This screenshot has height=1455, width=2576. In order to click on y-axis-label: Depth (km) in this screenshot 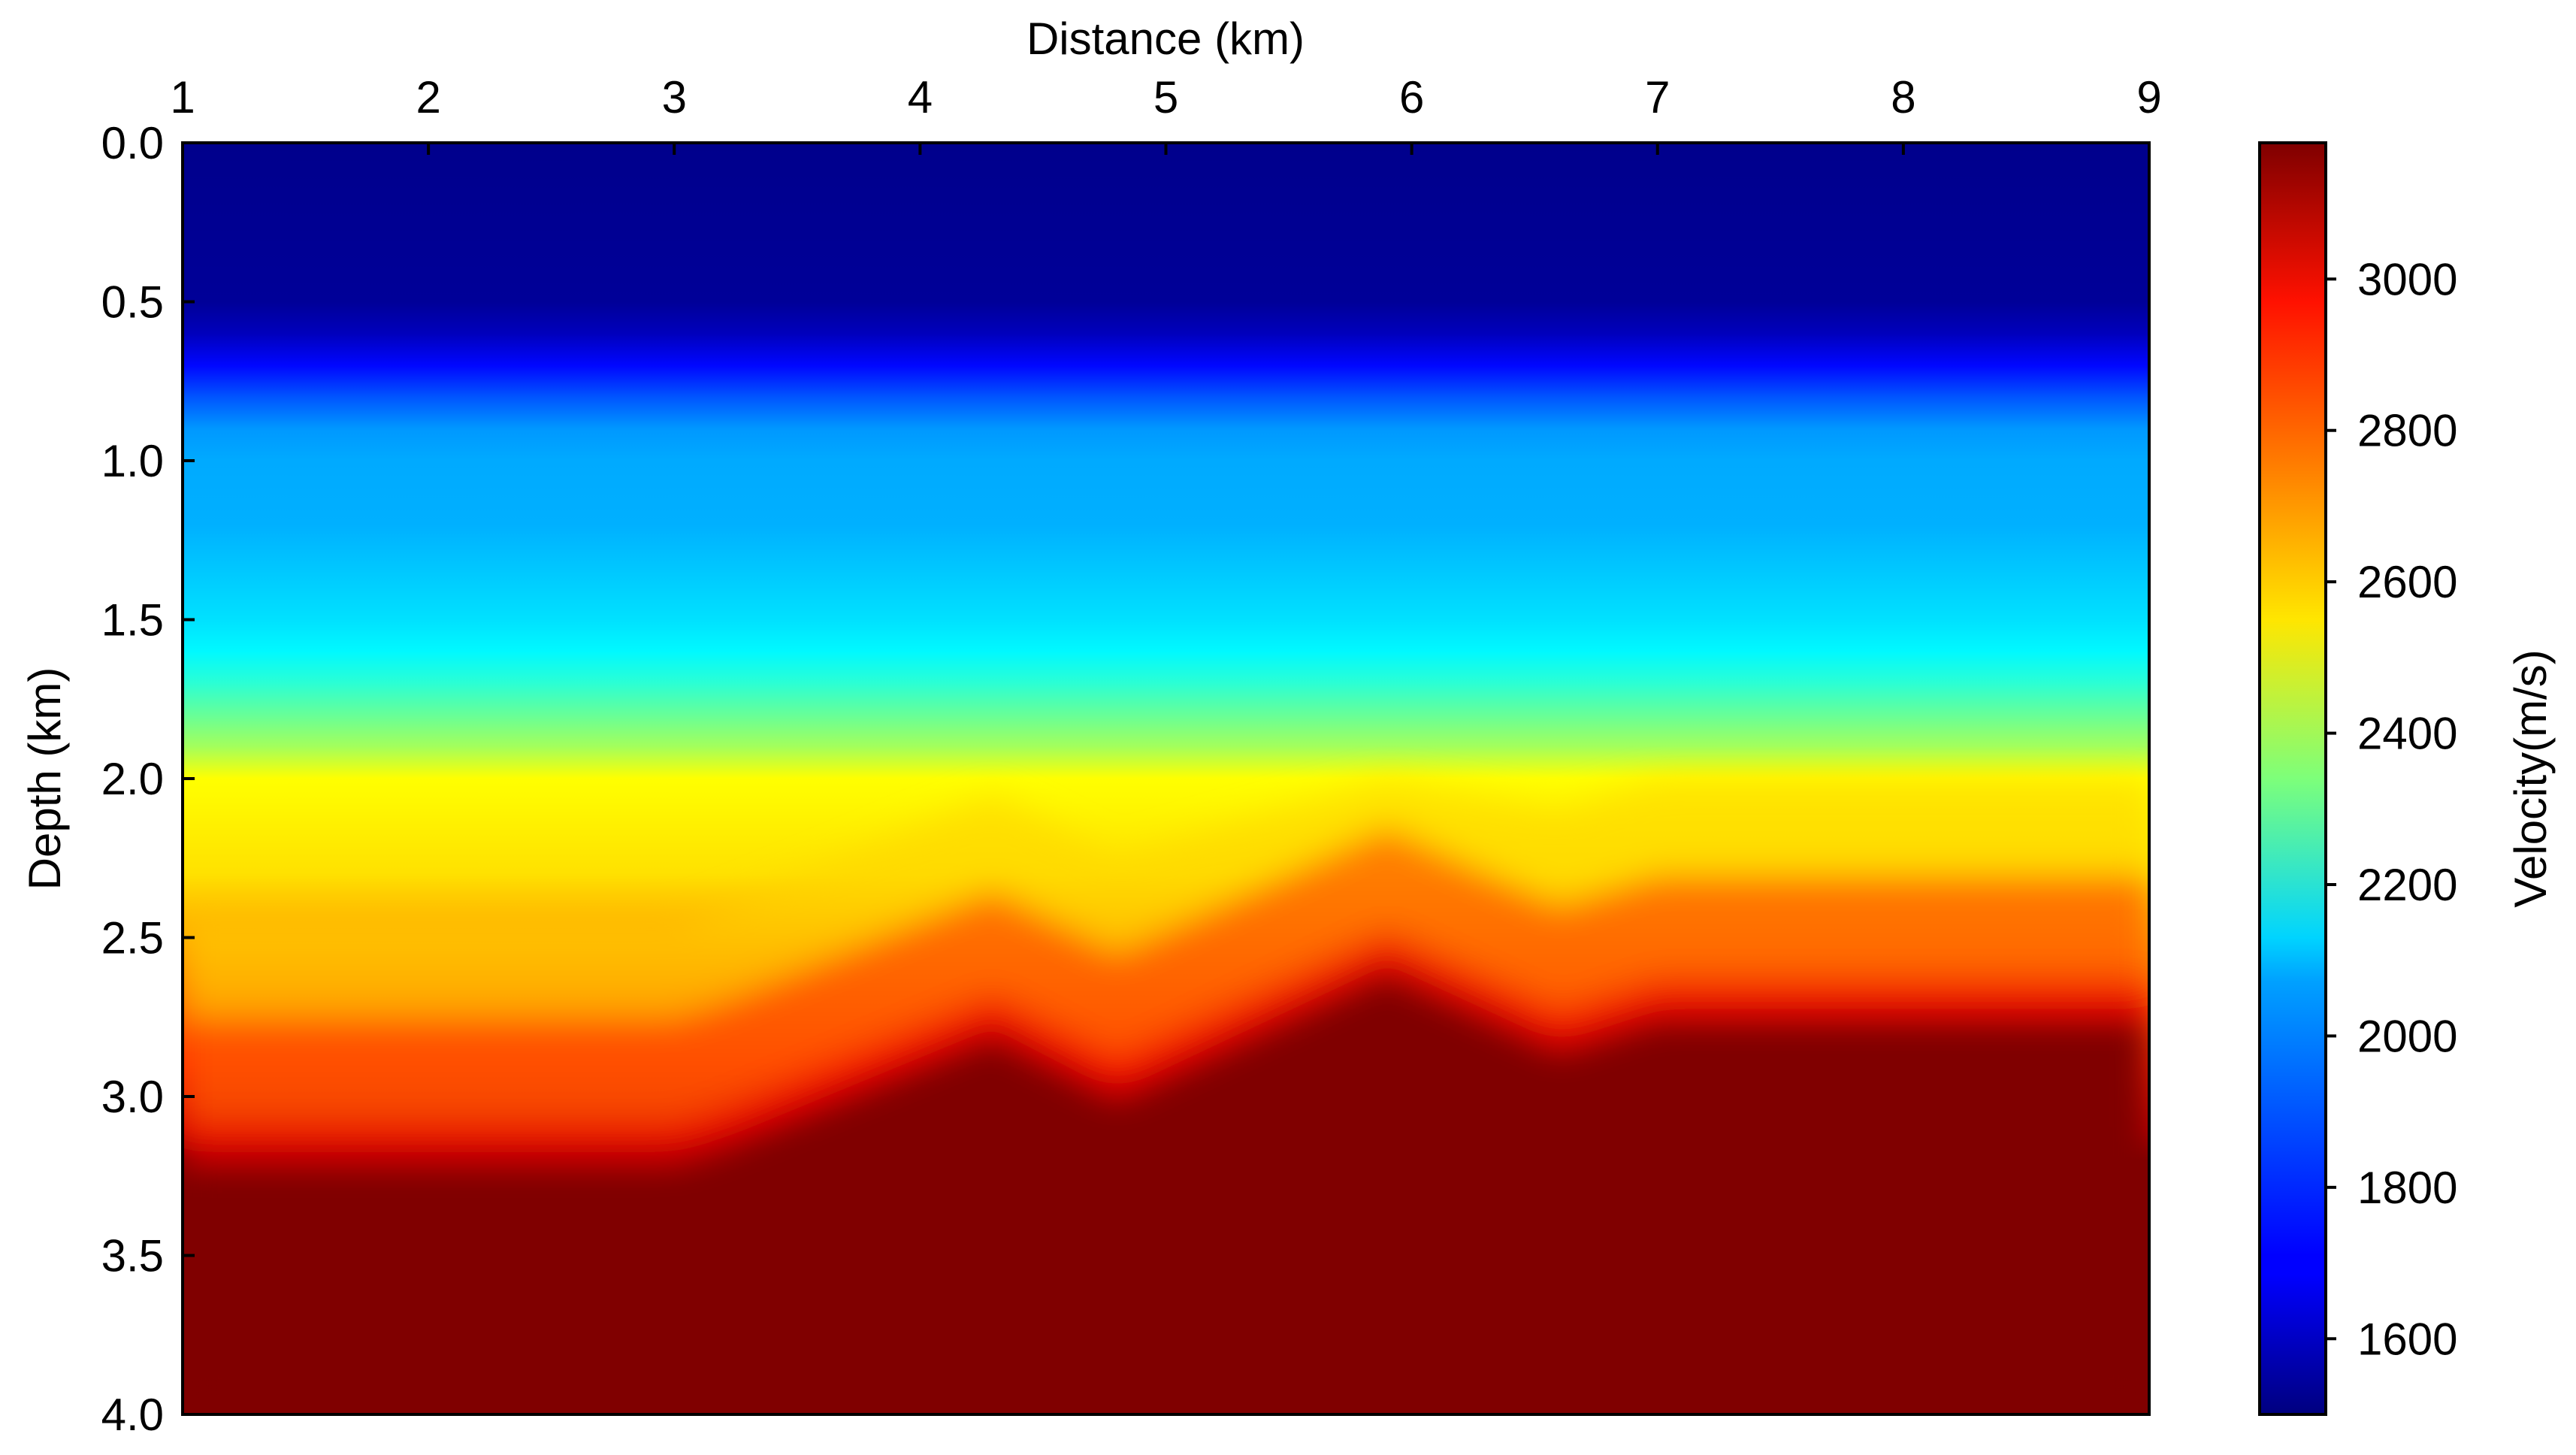, I will do `click(45, 779)`.